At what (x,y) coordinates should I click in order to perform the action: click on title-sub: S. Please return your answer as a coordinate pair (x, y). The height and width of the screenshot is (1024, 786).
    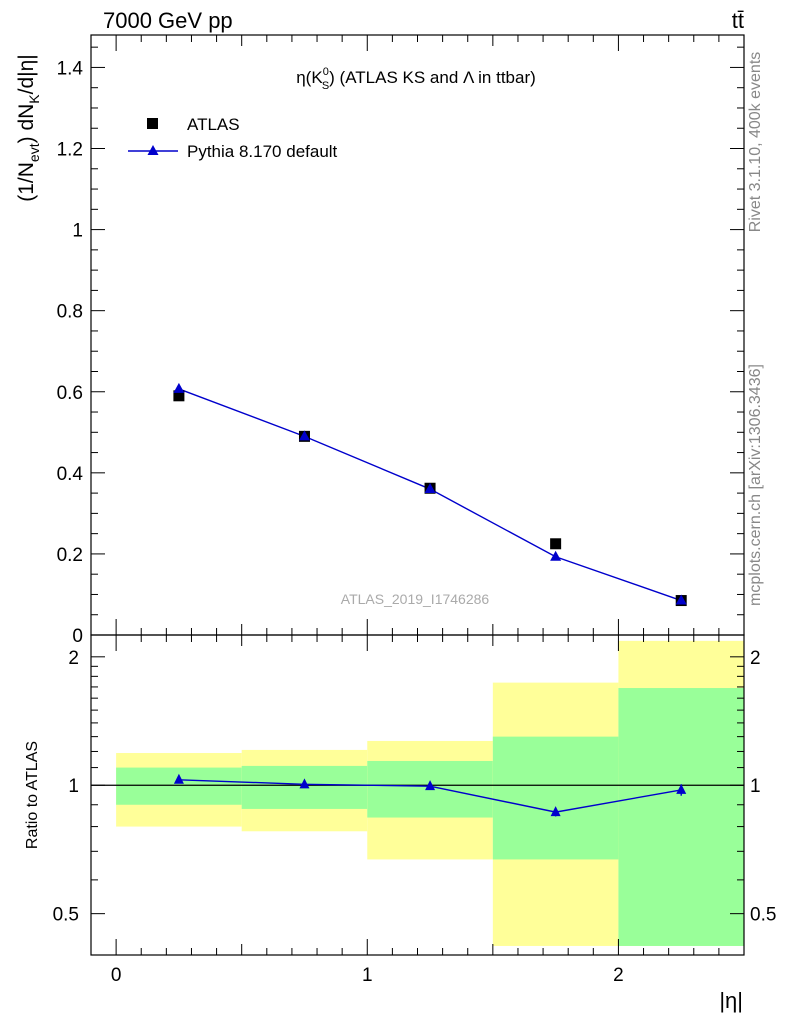
    Looking at the image, I should click on (325, 86).